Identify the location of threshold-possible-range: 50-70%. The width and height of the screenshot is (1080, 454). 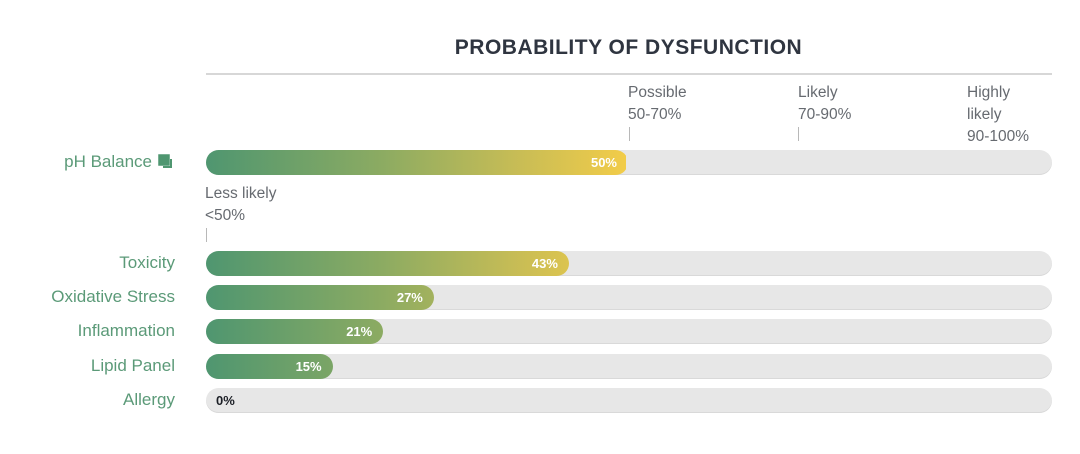
(655, 114).